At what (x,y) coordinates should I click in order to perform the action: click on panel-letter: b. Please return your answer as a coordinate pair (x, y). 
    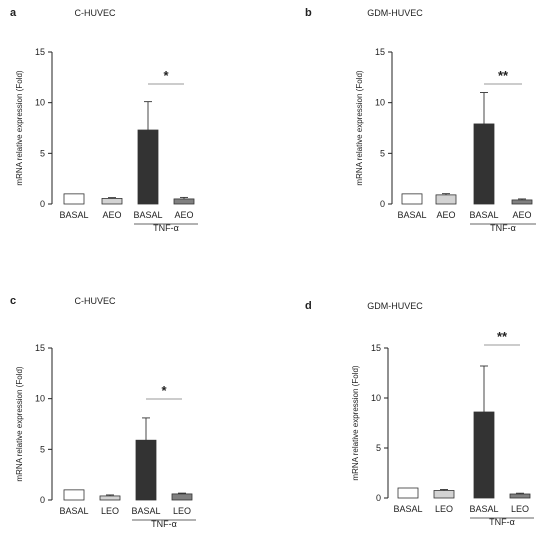
    Looking at the image, I should click on (308, 13).